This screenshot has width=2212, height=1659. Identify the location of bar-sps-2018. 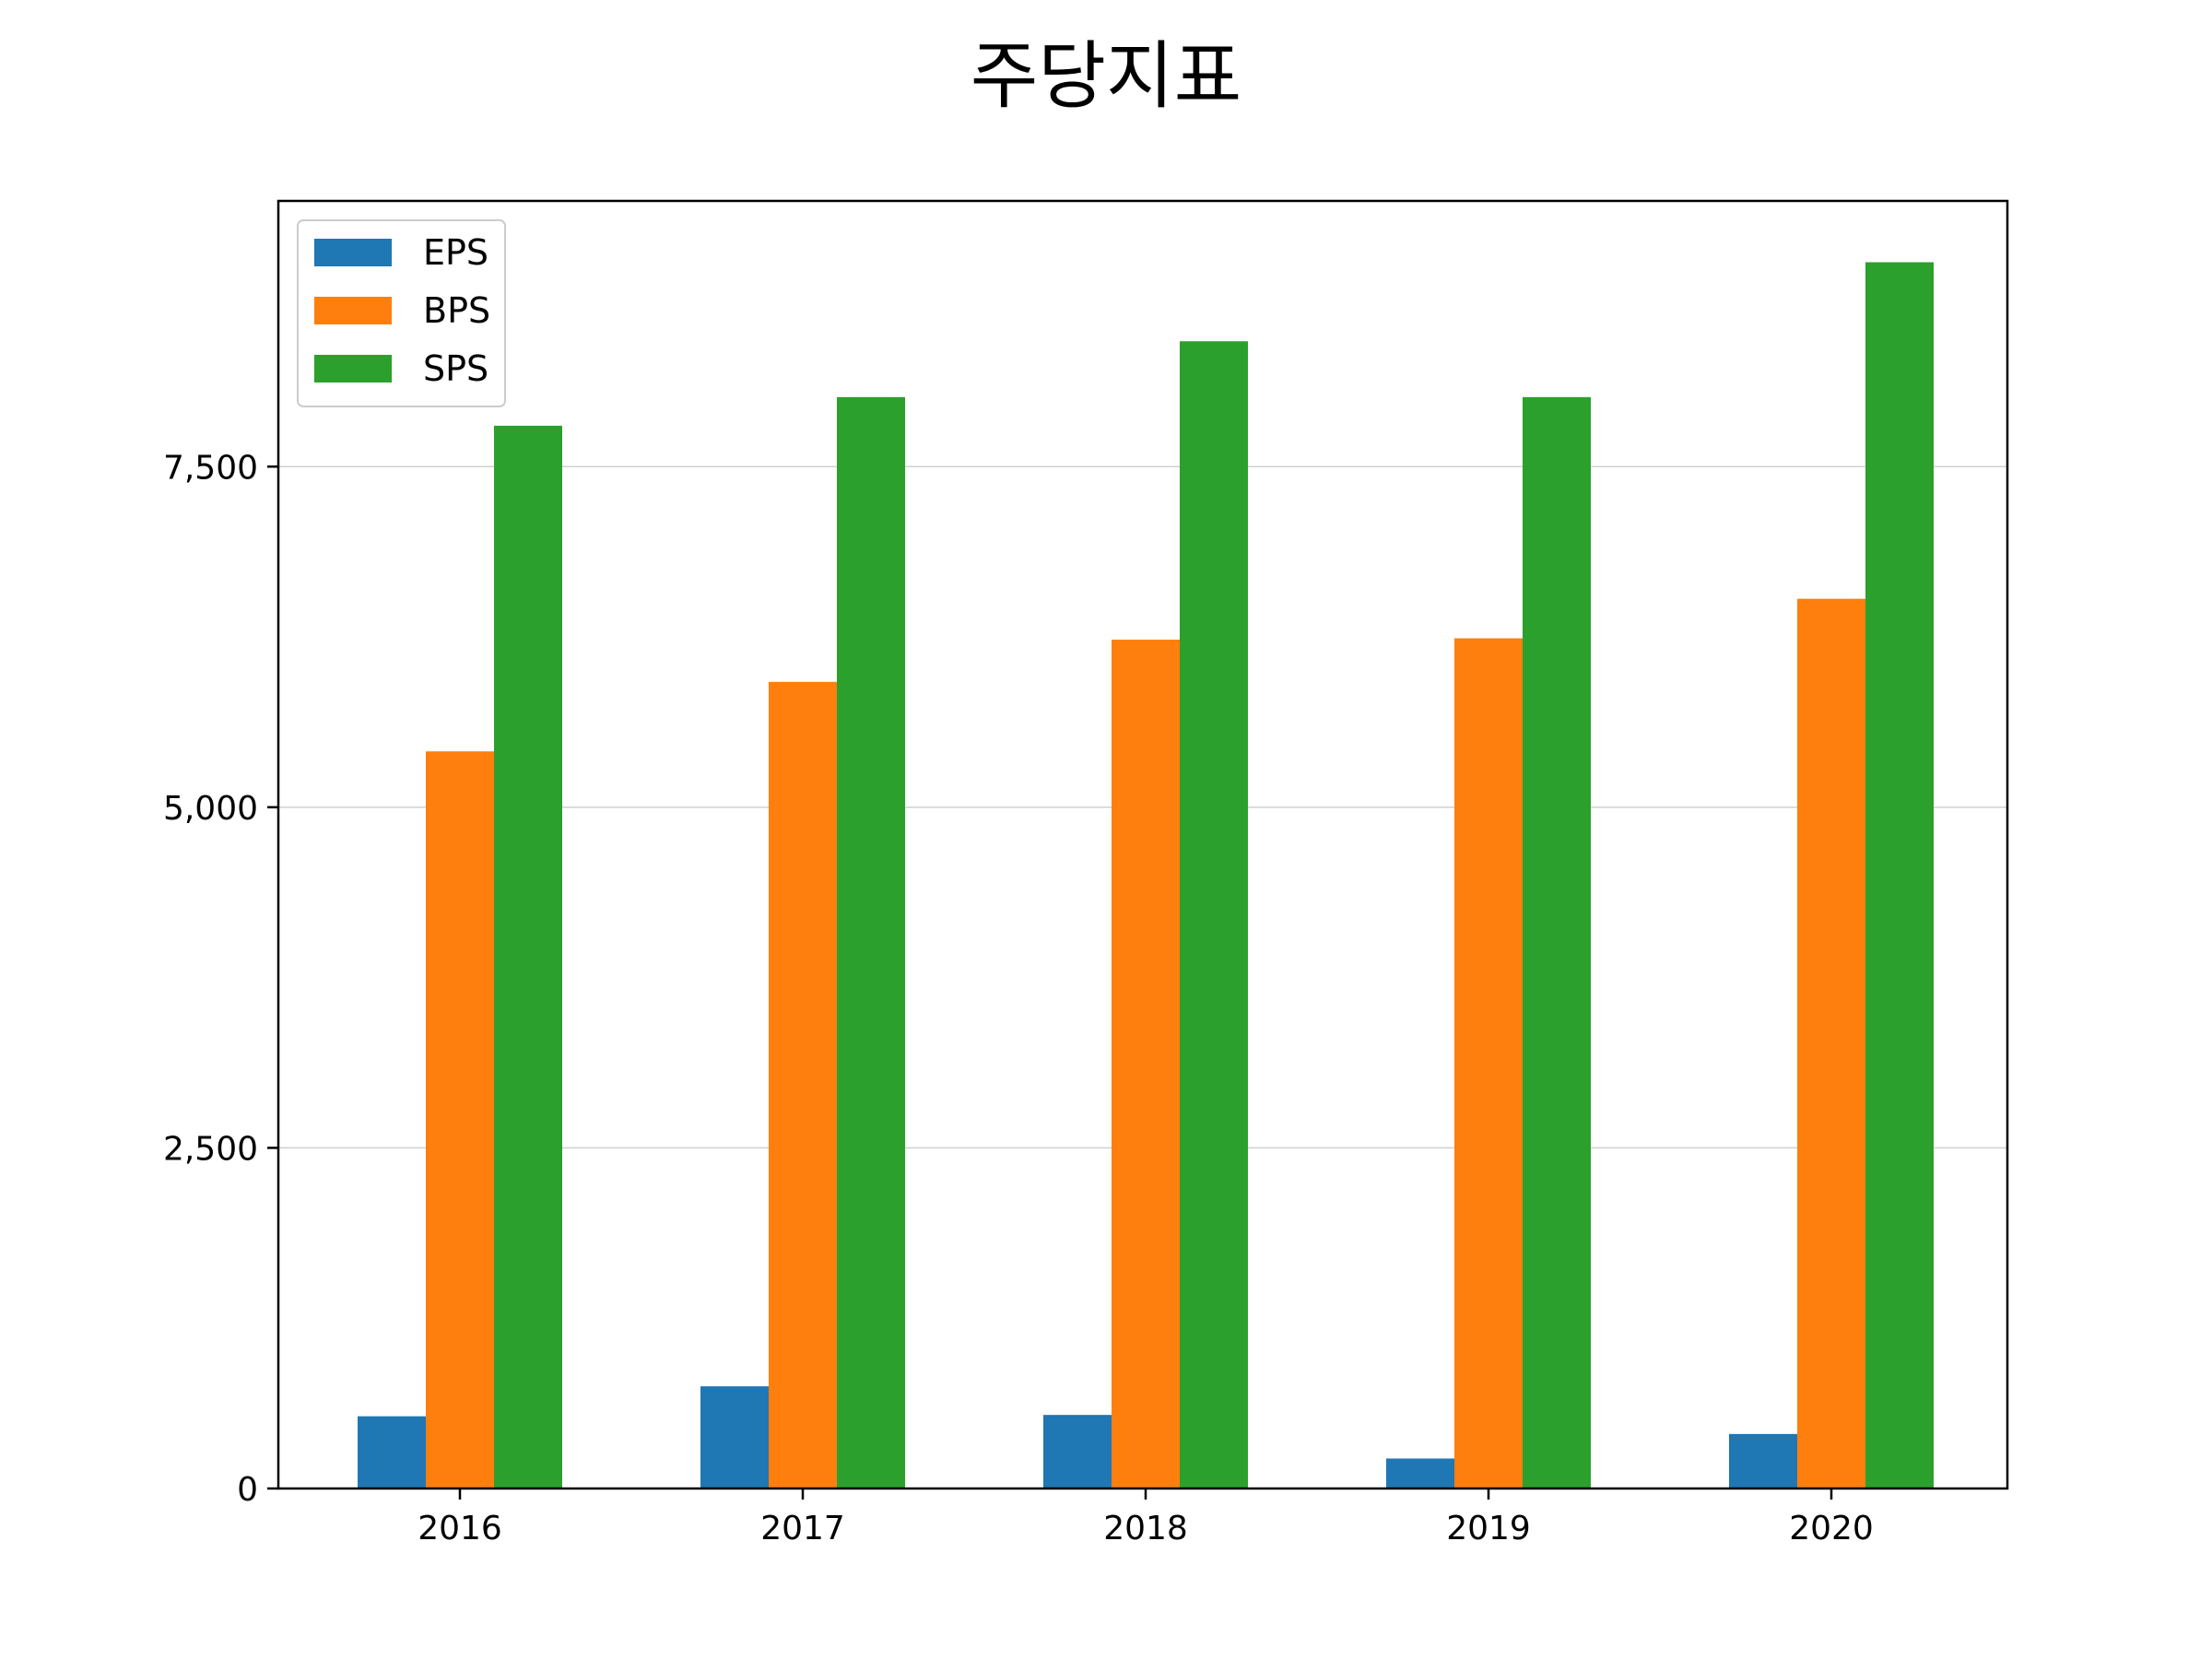
(1214, 914).